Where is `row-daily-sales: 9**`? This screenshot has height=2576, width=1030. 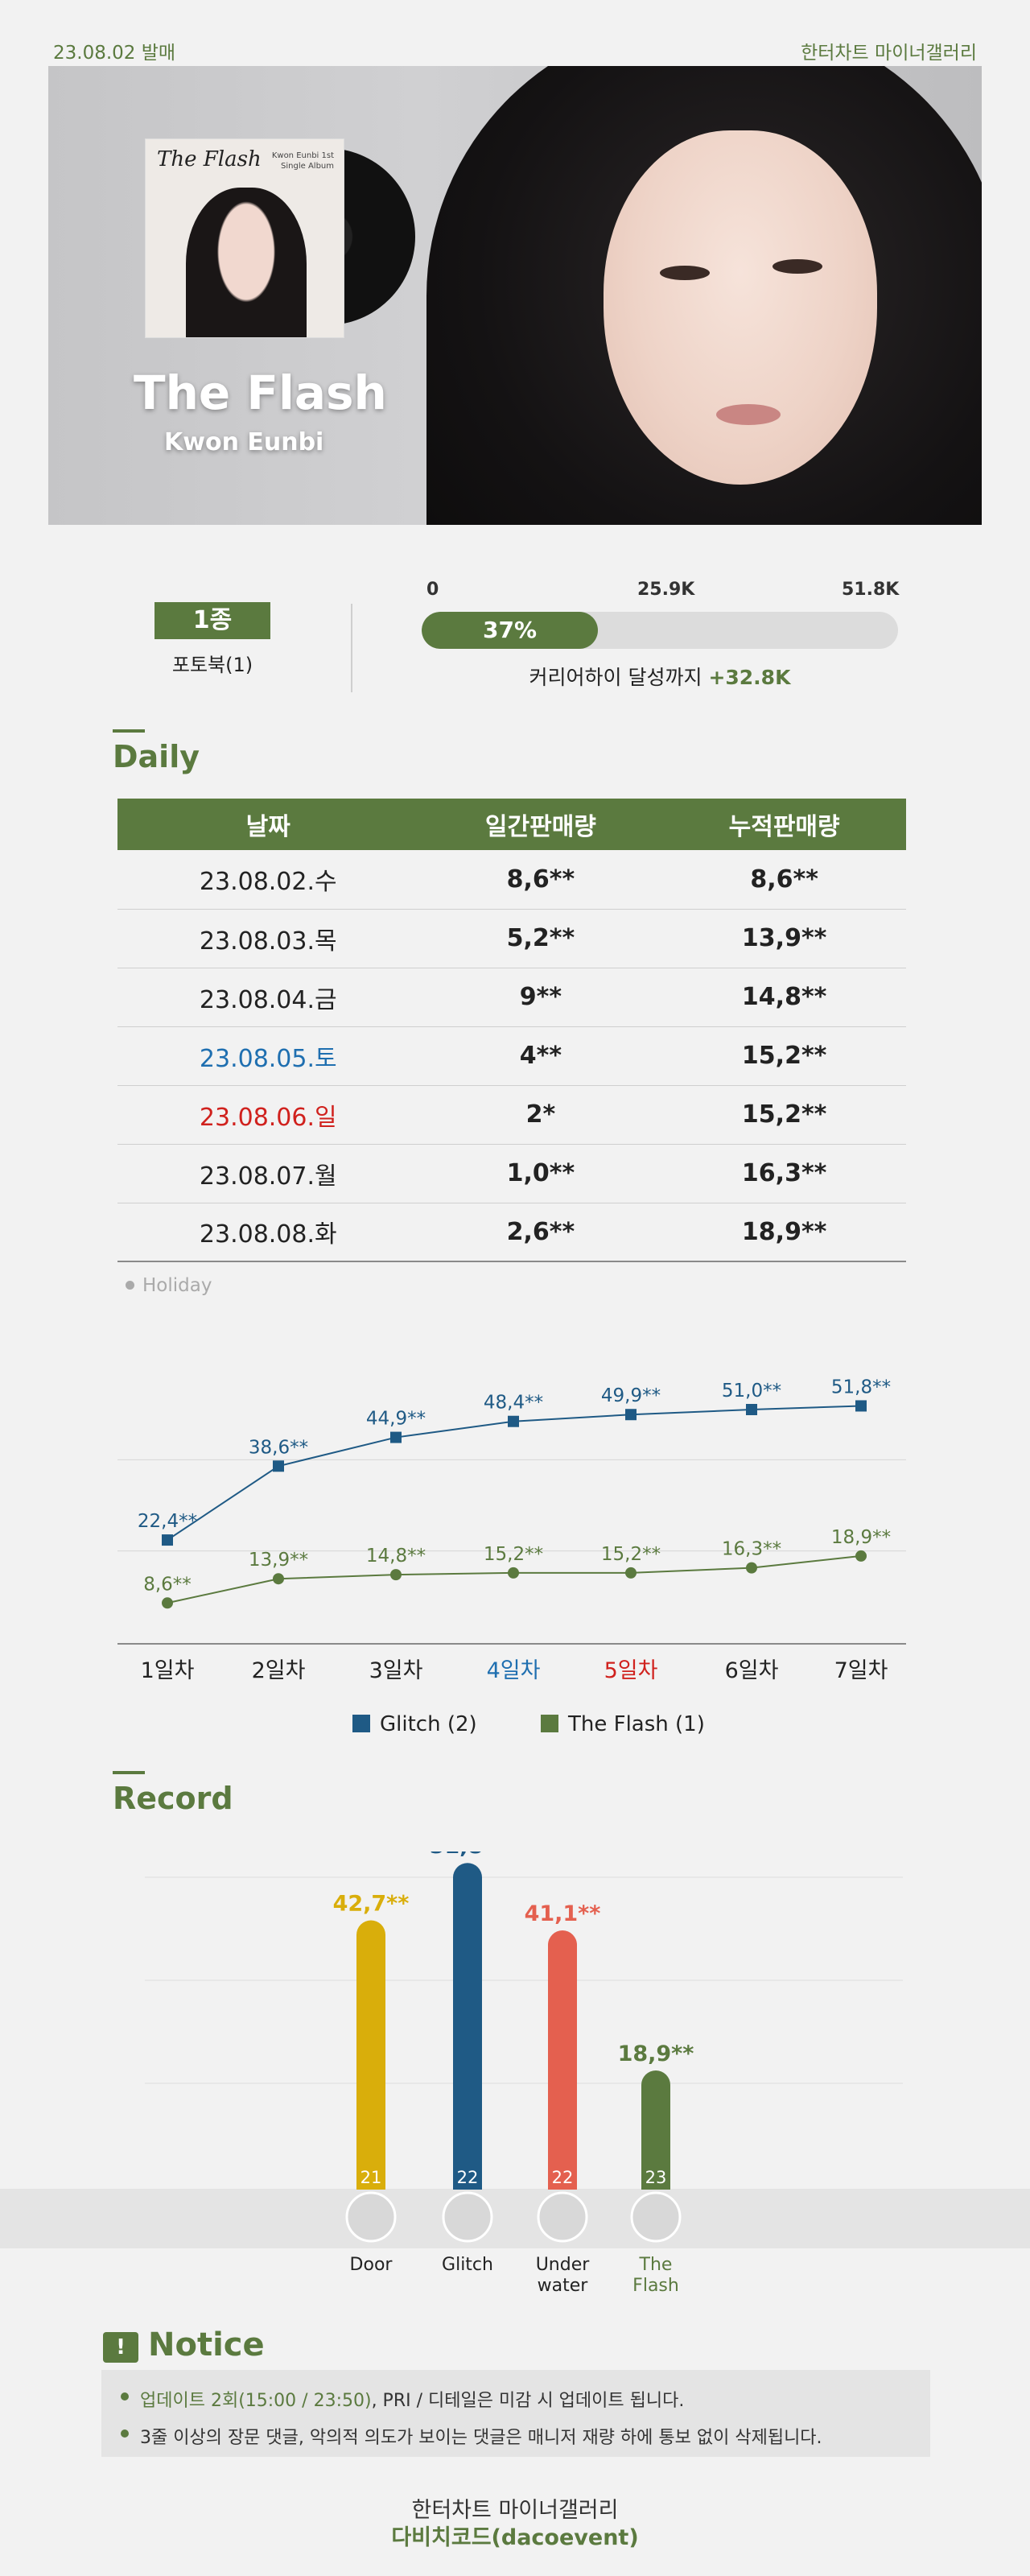
row-daily-sales: 9** is located at coordinates (540, 997).